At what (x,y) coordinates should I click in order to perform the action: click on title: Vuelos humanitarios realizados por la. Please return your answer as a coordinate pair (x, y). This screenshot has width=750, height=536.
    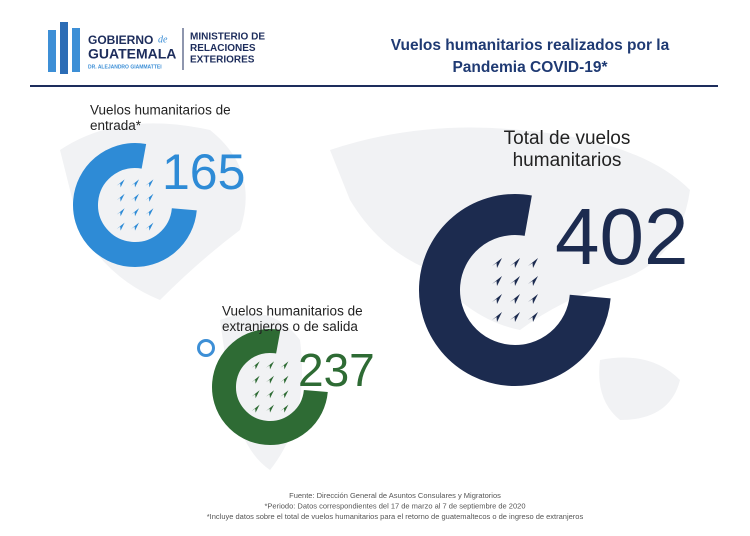
    Looking at the image, I should click on (530, 45).